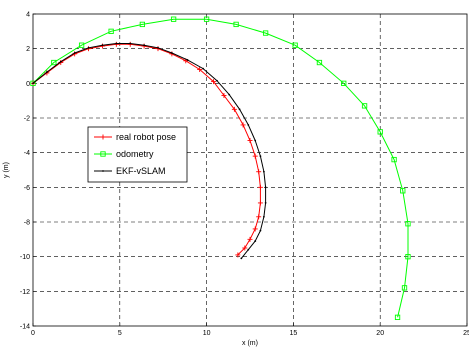 This screenshot has height=347, width=469. I want to click on y-tick-label: -2, so click(27, 119).